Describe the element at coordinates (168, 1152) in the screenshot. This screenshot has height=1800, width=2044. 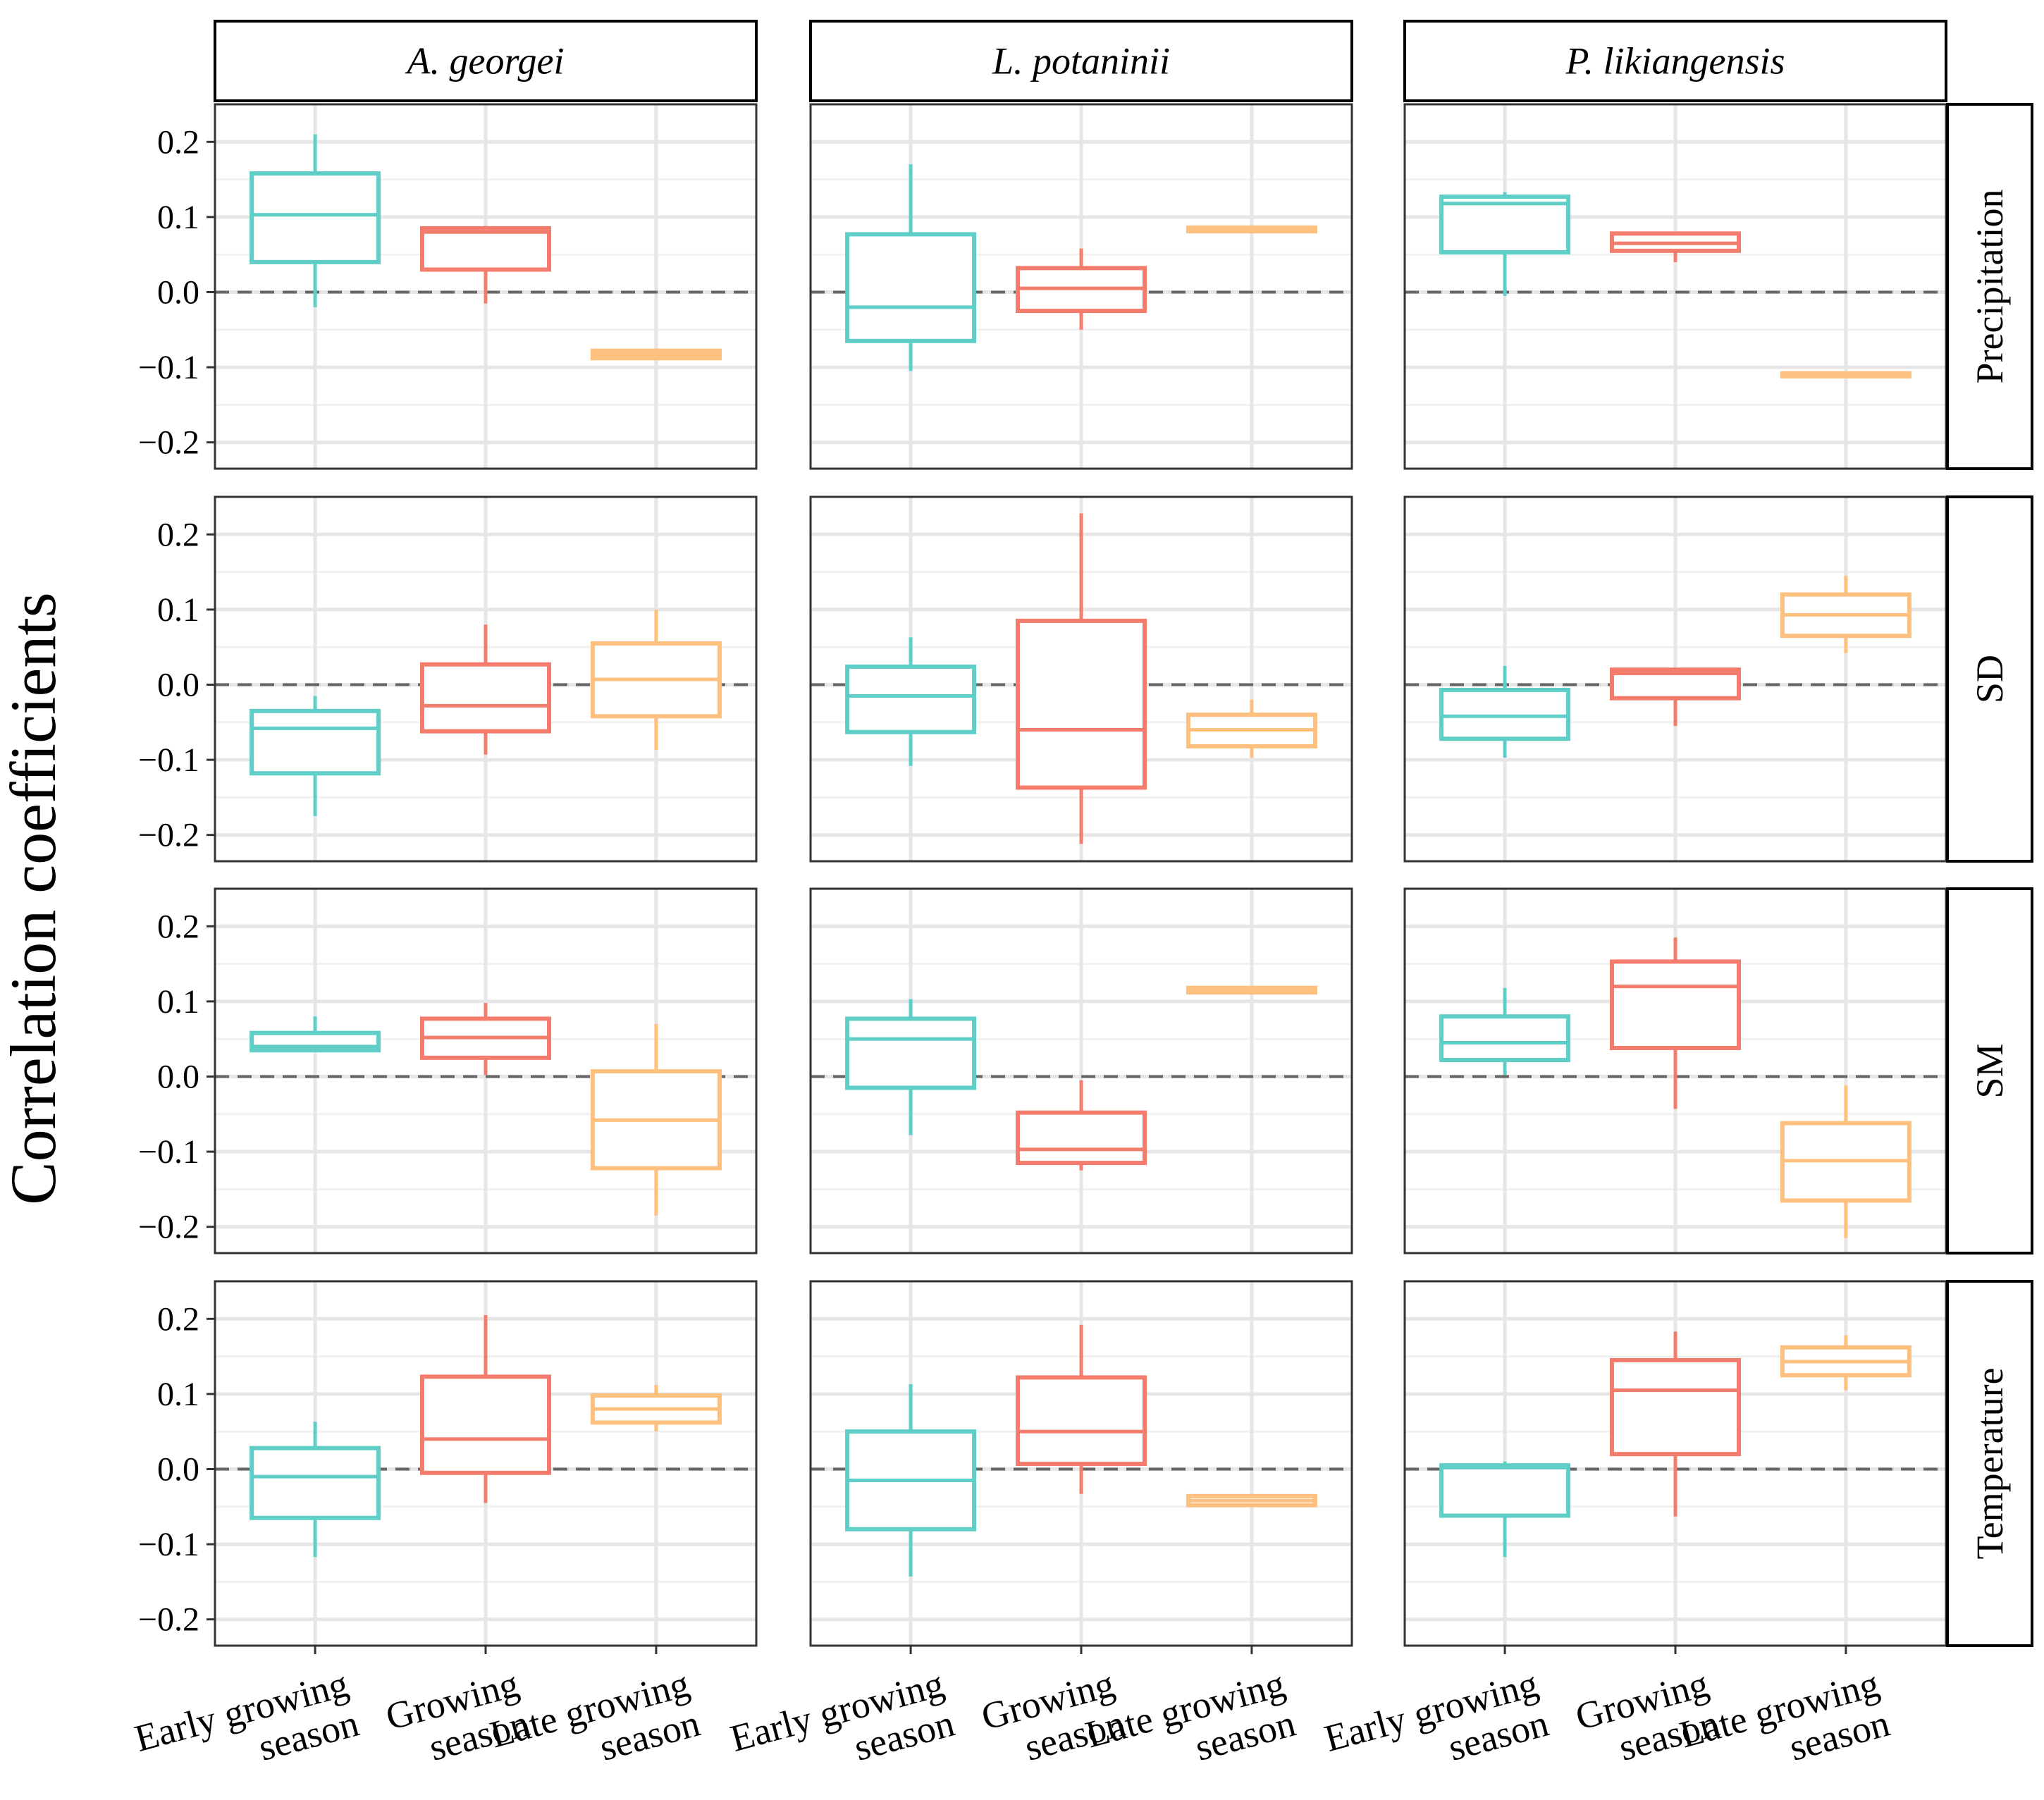
I see `y-tick-label: −0.1` at that location.